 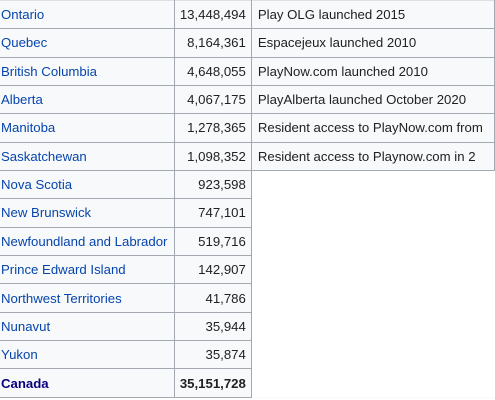 What do you see at coordinates (87, 383) in the screenshot?
I see `total-label-cell: Canada` at bounding box center [87, 383].